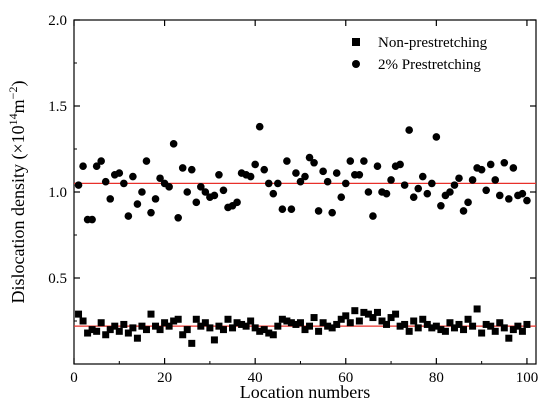  What do you see at coordinates (57, 107) in the screenshot?
I see `y-tick-label: 1.5` at bounding box center [57, 107].